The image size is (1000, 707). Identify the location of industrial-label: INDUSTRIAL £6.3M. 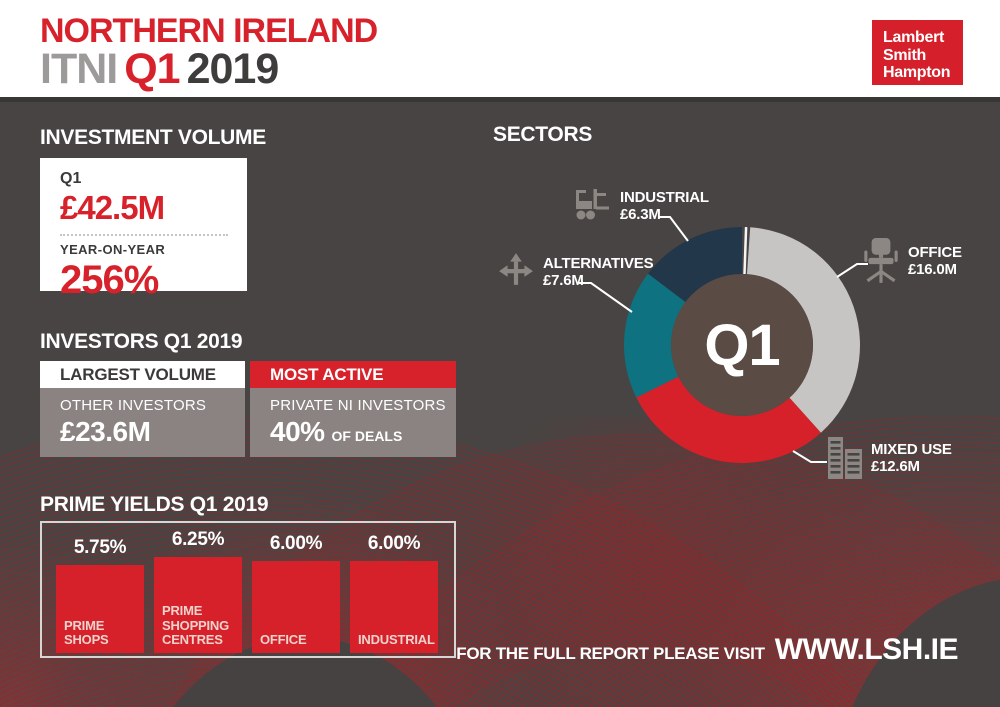
(664, 206).